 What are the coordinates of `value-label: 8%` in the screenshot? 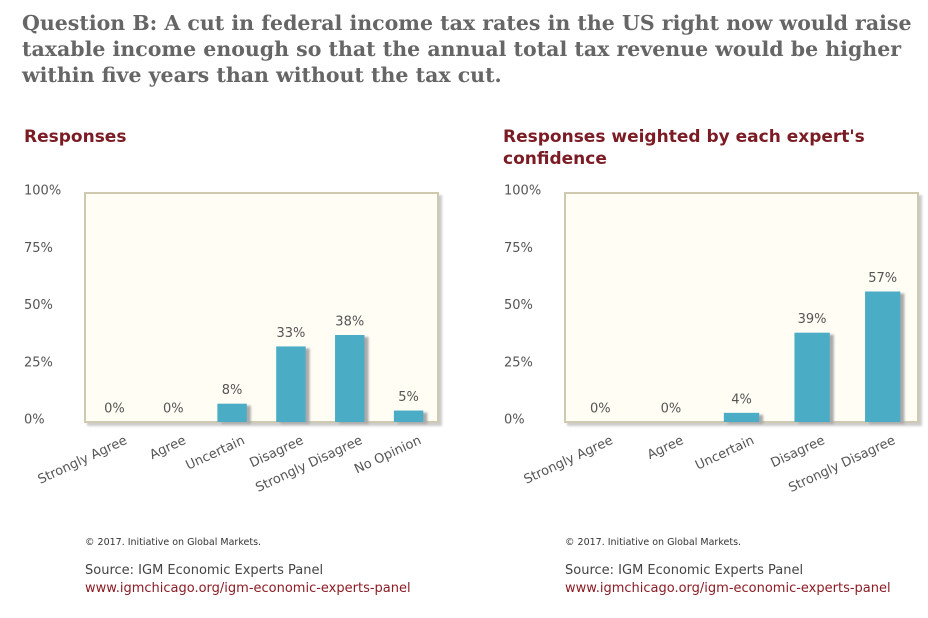 It's located at (232, 390).